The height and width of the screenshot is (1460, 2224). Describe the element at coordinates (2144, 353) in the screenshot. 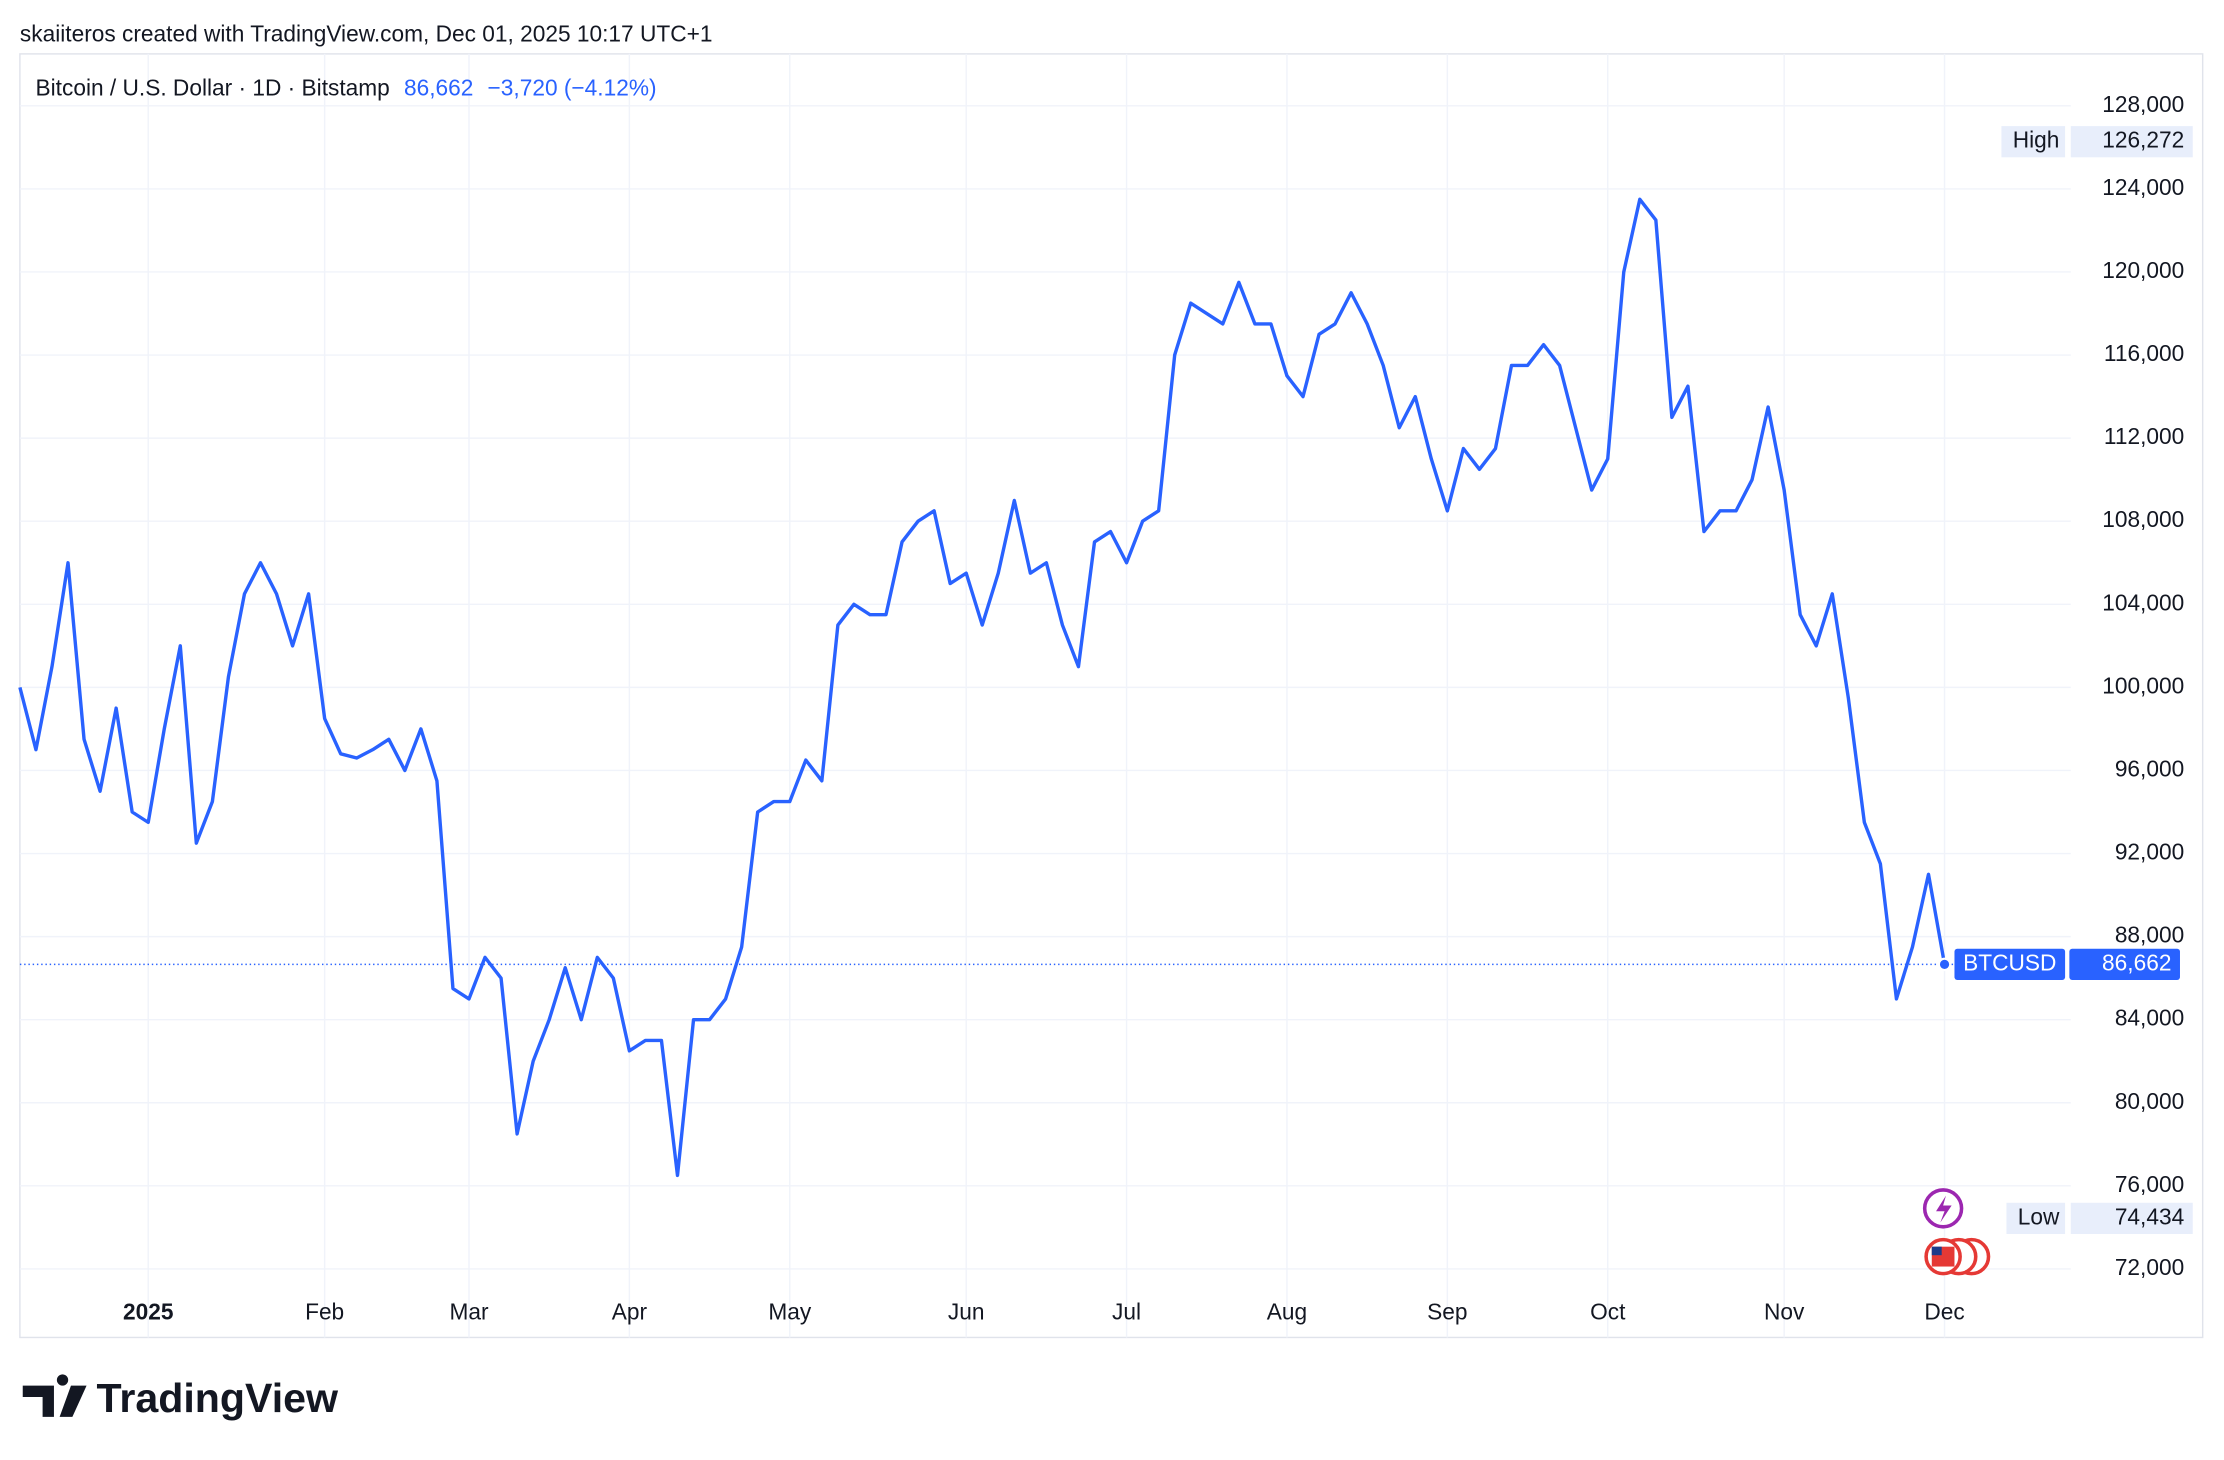

I see `y-tick-label: 116,000` at that location.